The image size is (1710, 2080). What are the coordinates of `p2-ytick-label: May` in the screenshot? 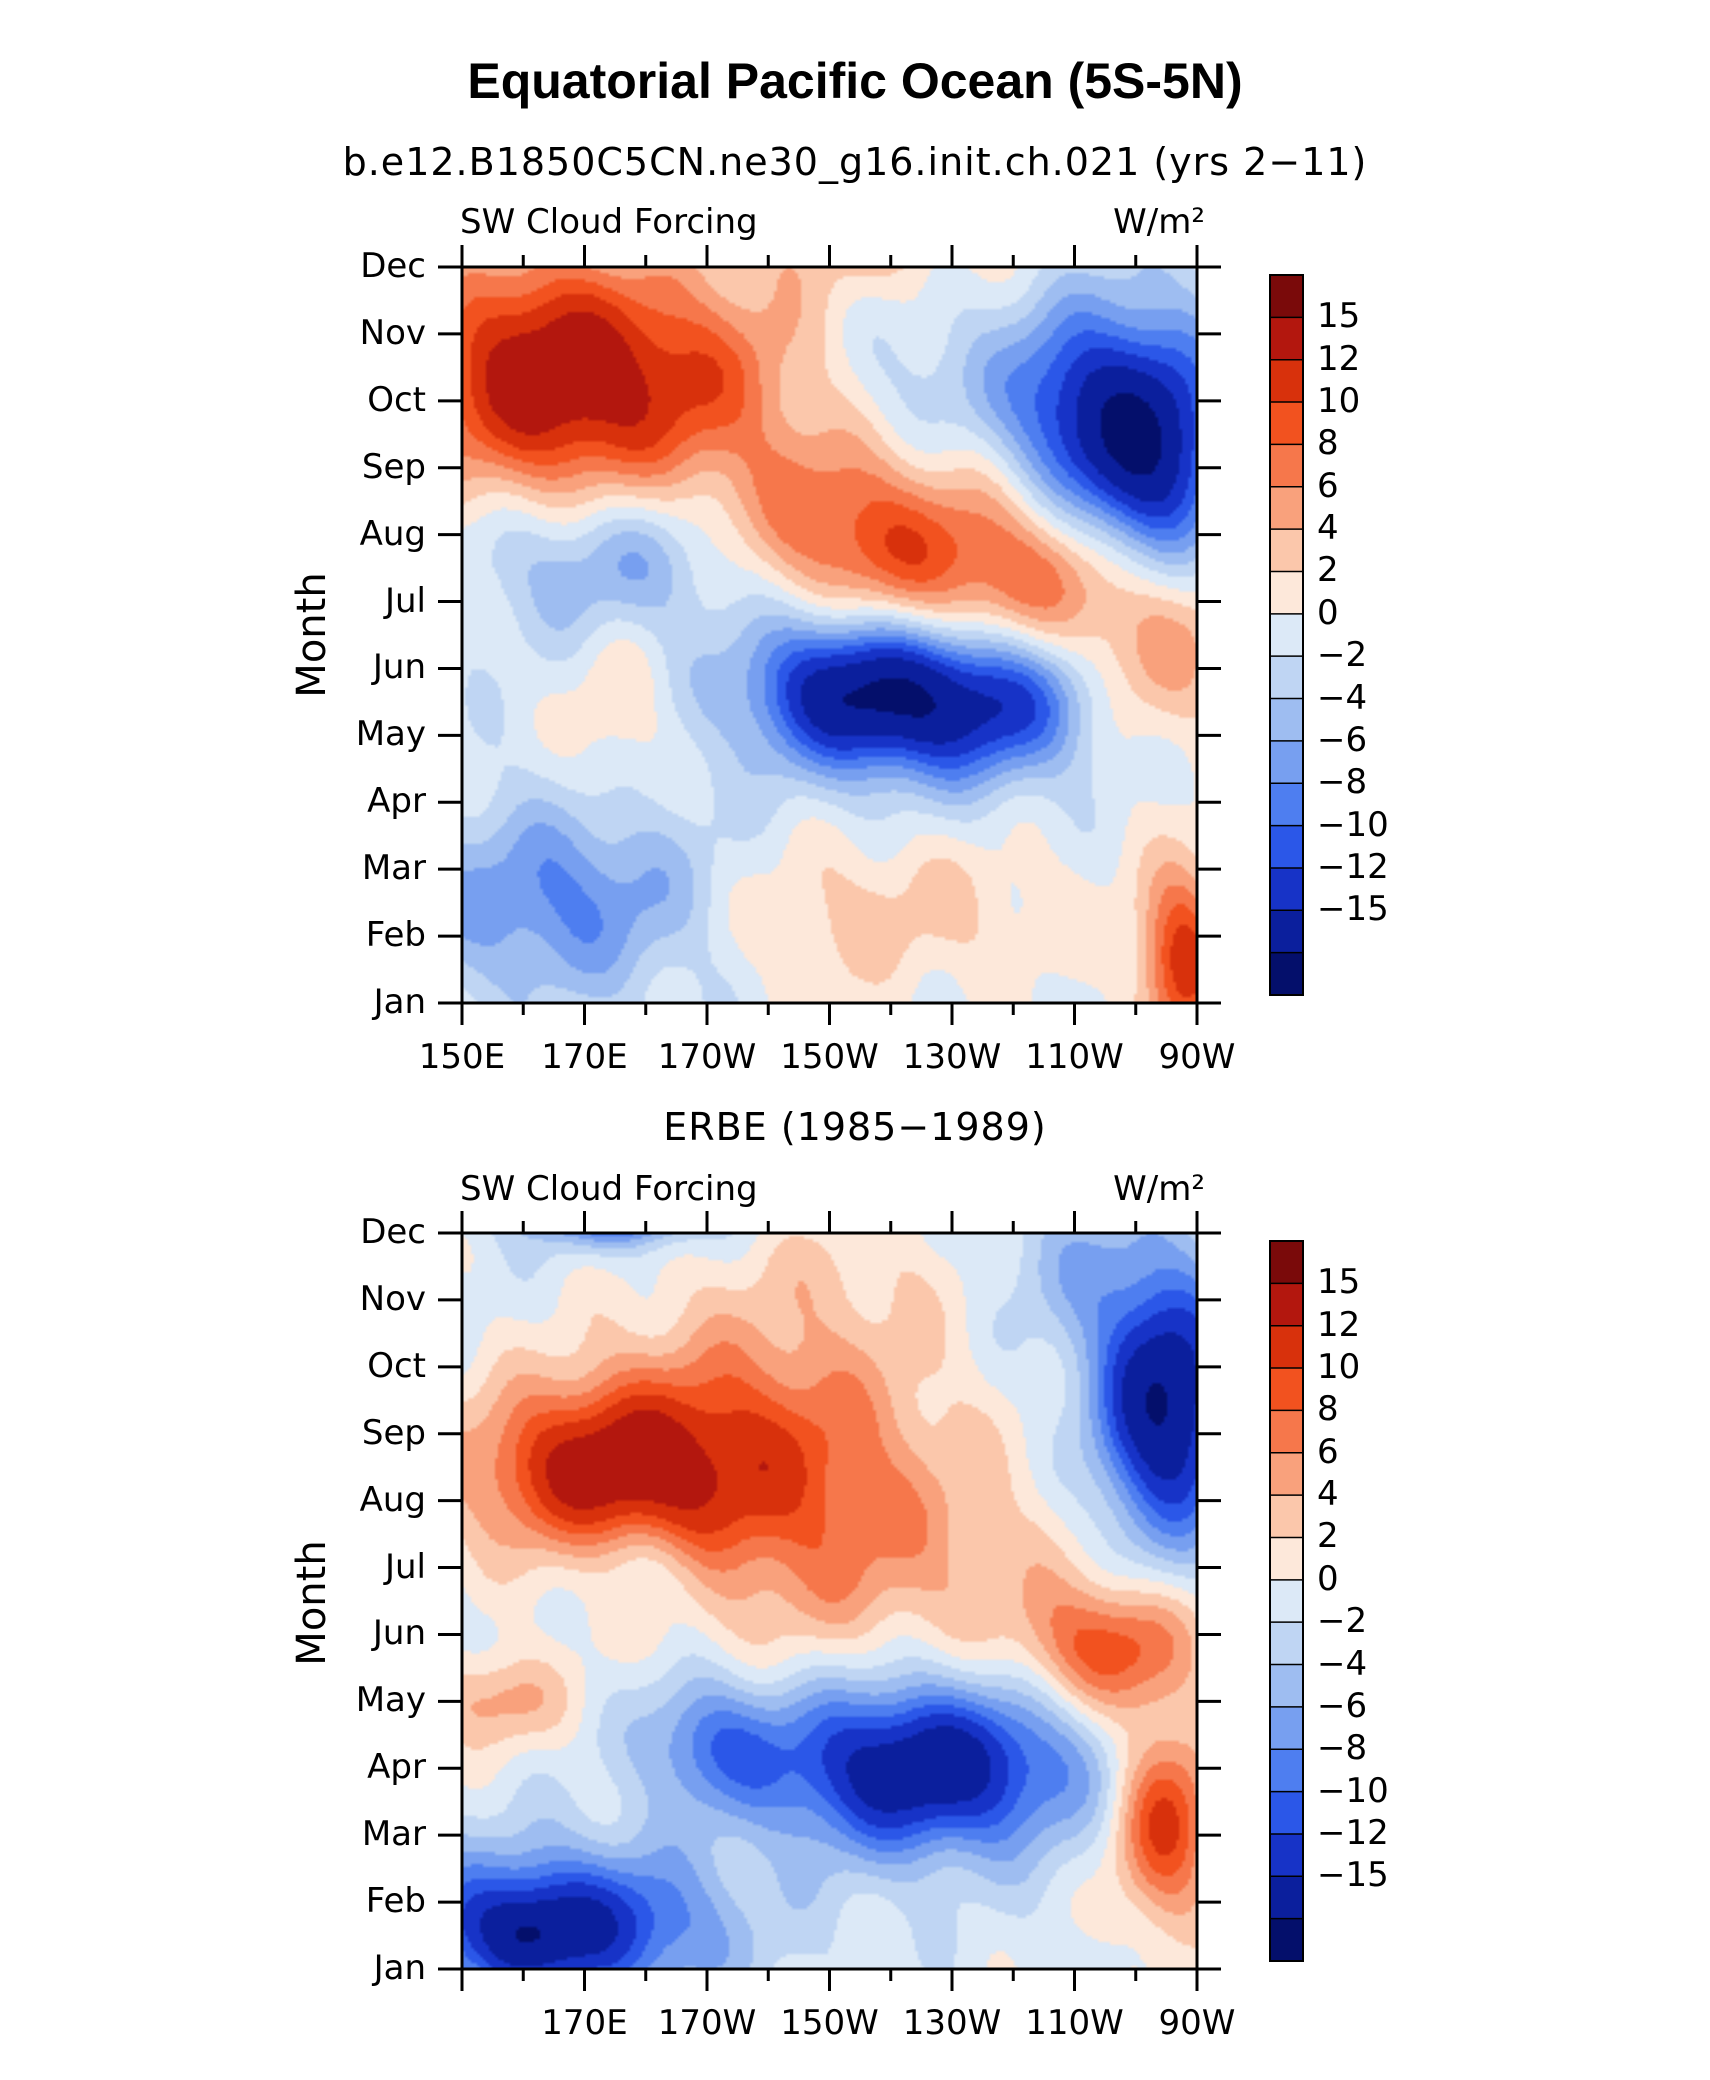 It's located at (390, 1700).